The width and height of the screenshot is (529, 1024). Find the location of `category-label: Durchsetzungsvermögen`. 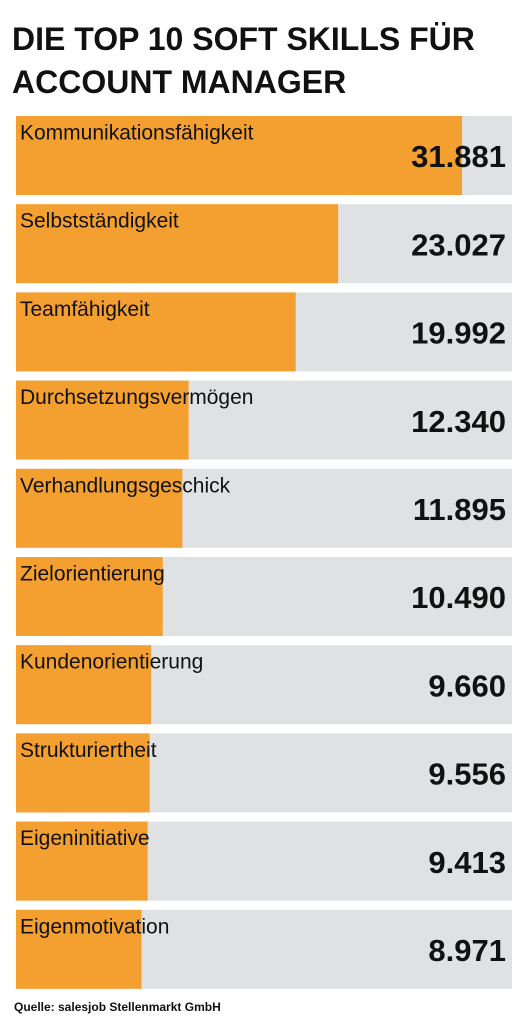

category-label: Durchsetzungsvermögen is located at coordinates (136, 397).